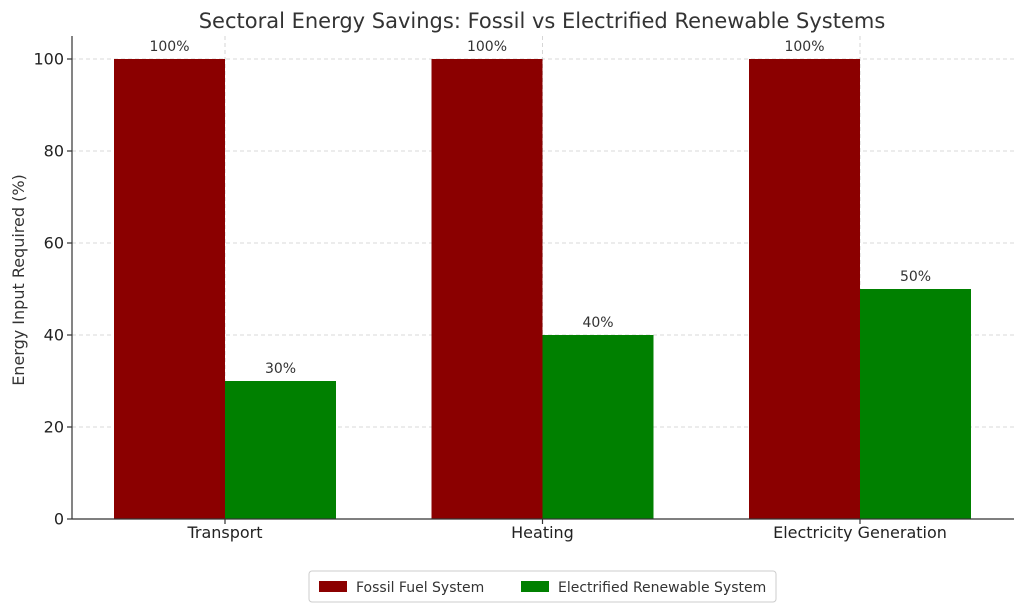 This screenshot has width=1024, height=611. I want to click on data-label: 50%, so click(915, 277).